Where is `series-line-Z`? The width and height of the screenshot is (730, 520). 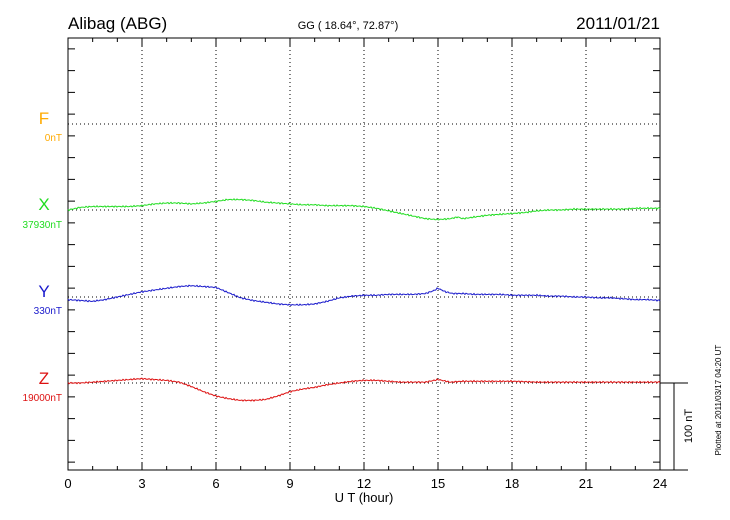 series-line-Z is located at coordinates (364, 389).